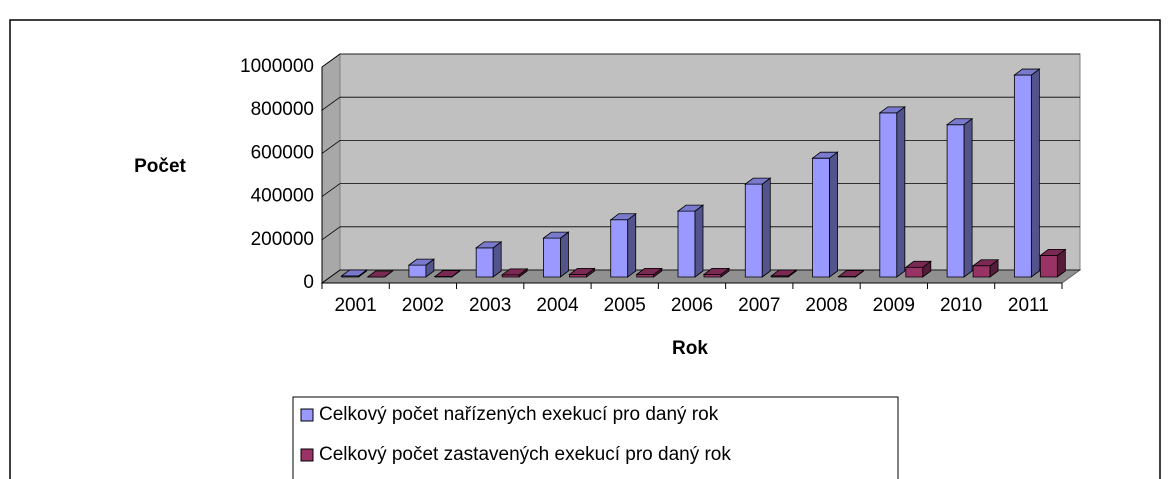 This screenshot has width=1170, height=479. I want to click on x-tick-label: 2010, so click(961, 305).